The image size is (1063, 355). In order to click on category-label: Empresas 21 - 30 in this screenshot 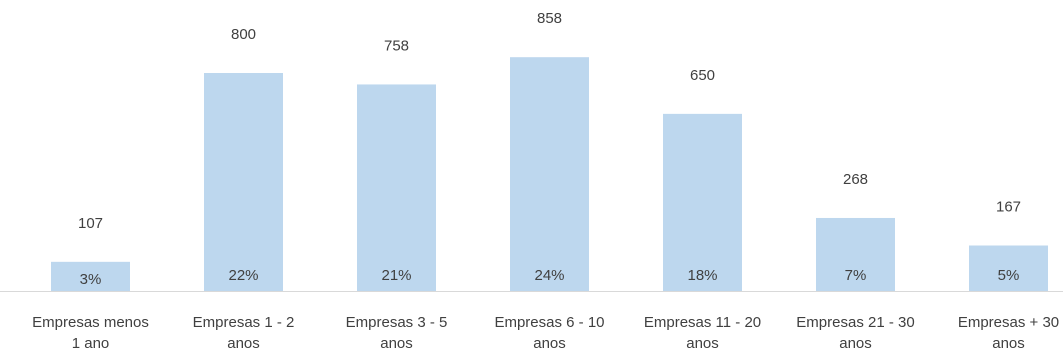, I will do `click(855, 322)`.